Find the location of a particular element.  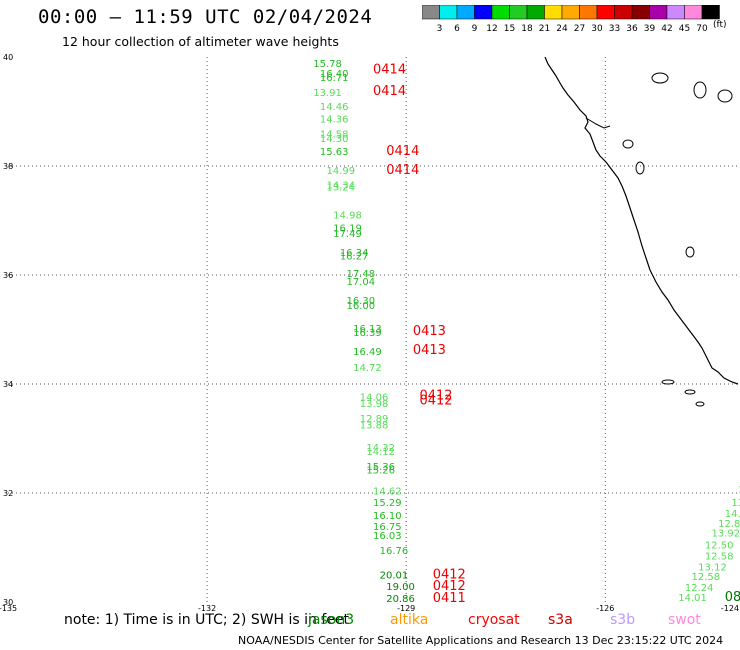

wave-height-label: 16.39 is located at coordinates (367, 333).